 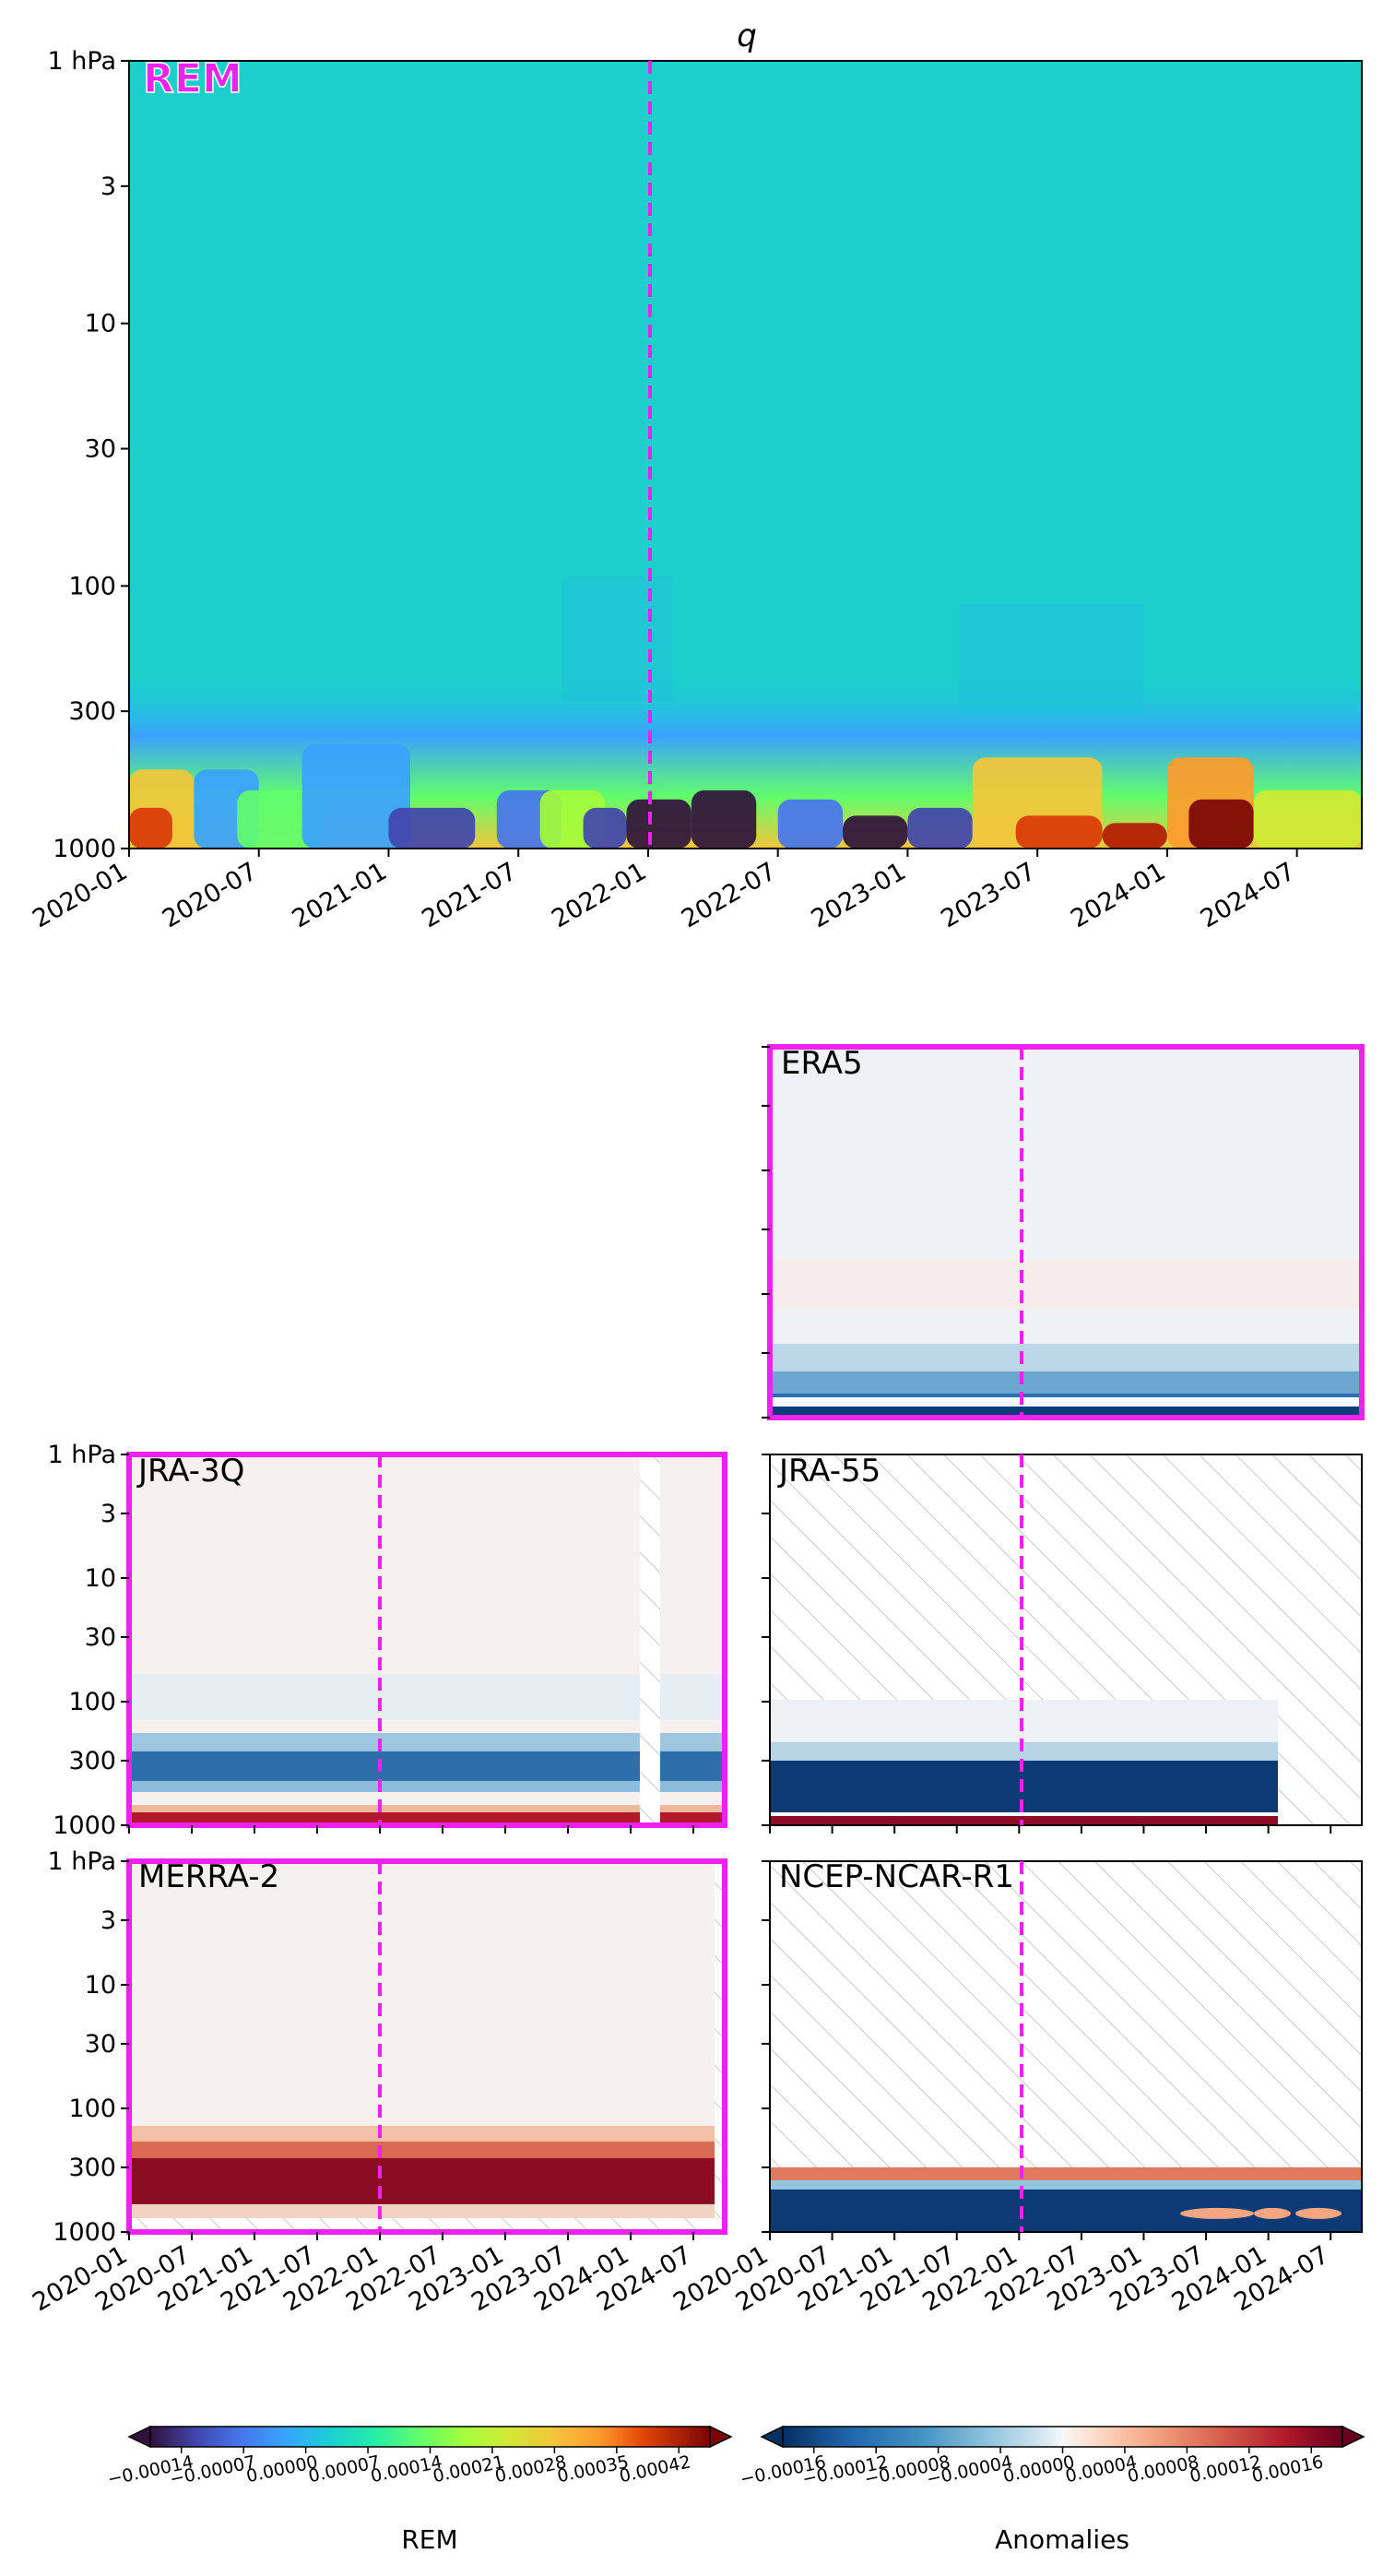 I want to click on ncep-field, so click(x=1066, y=2199).